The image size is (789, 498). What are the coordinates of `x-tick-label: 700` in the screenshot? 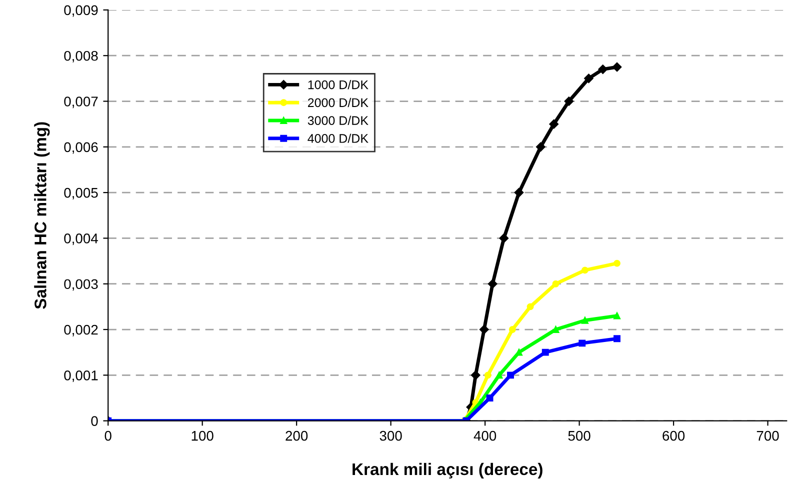 It's located at (767, 435).